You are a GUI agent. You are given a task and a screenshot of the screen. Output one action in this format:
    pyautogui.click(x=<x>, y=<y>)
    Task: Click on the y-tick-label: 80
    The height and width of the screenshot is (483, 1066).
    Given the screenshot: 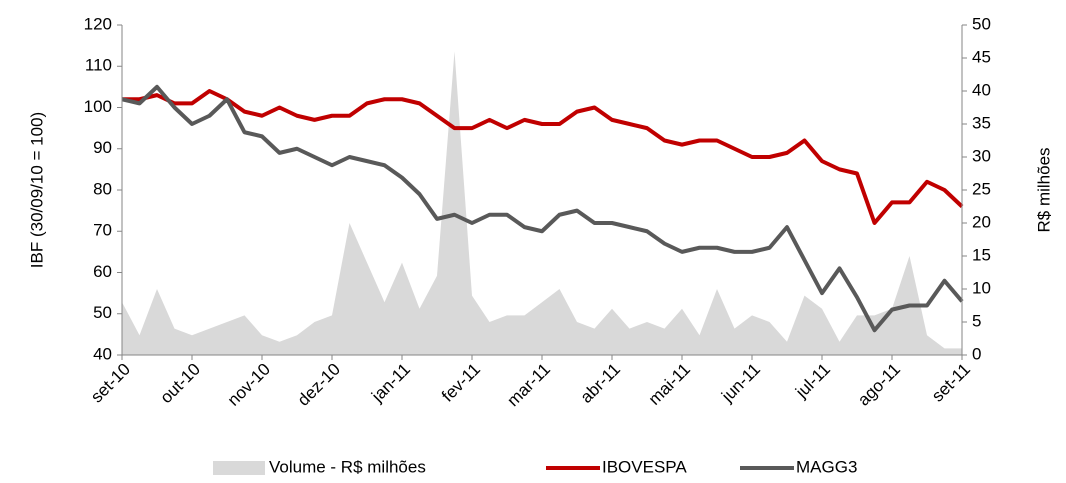 What is the action you would take?
    pyautogui.click(x=102, y=188)
    